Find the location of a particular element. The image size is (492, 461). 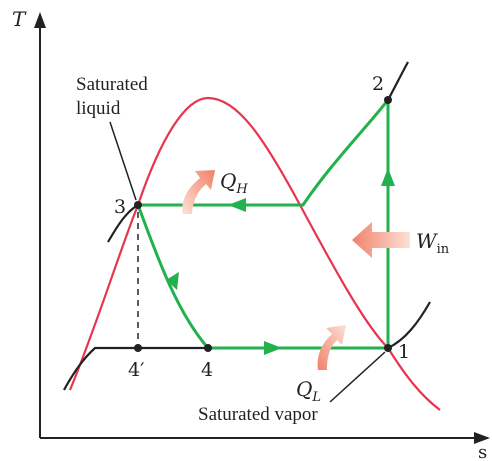

state-label-2: 2 is located at coordinates (378, 84).